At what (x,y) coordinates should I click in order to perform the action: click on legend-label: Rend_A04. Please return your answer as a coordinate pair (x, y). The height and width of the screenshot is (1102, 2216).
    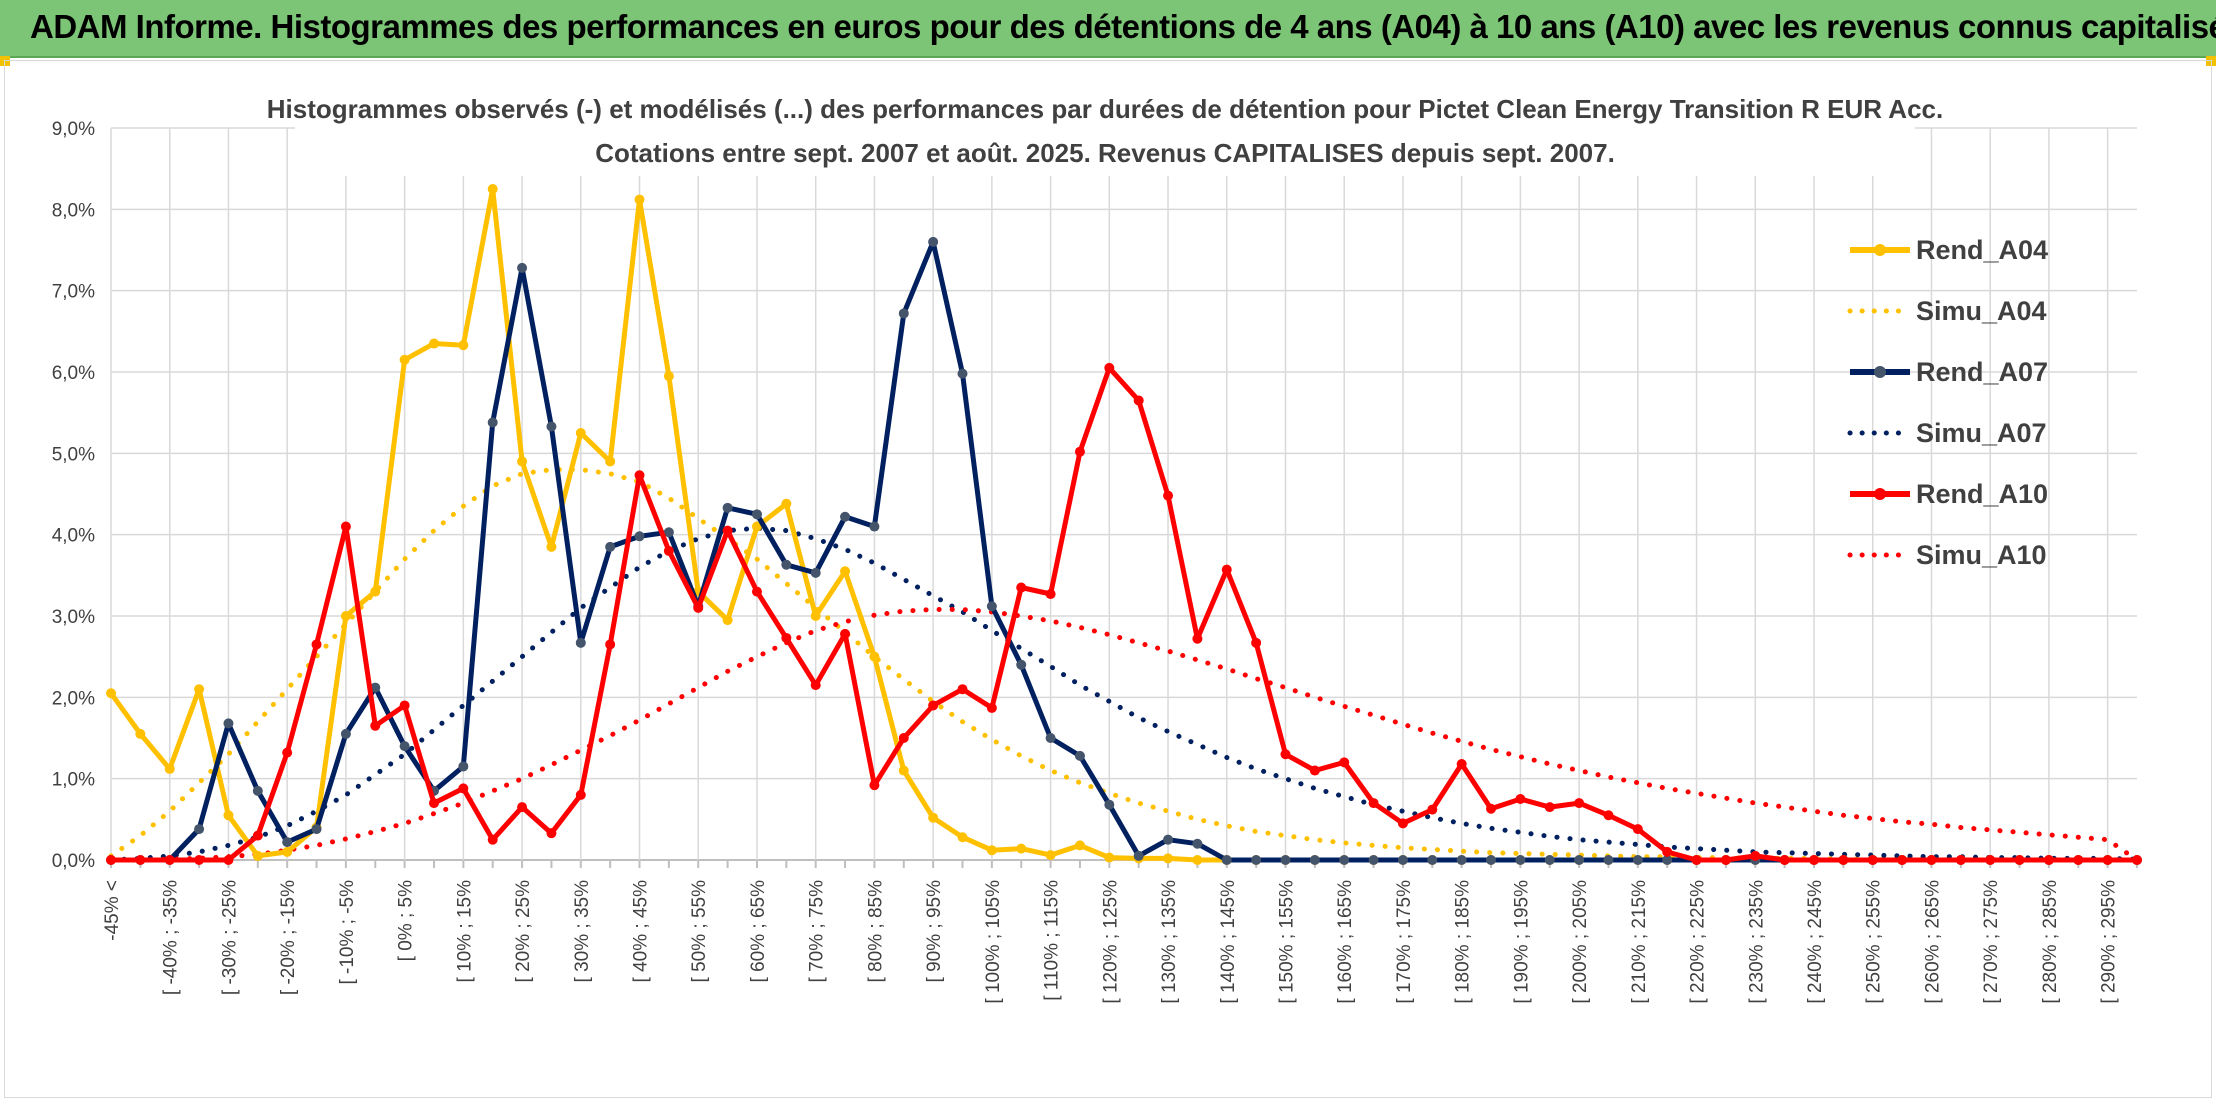
    Looking at the image, I should click on (1982, 250).